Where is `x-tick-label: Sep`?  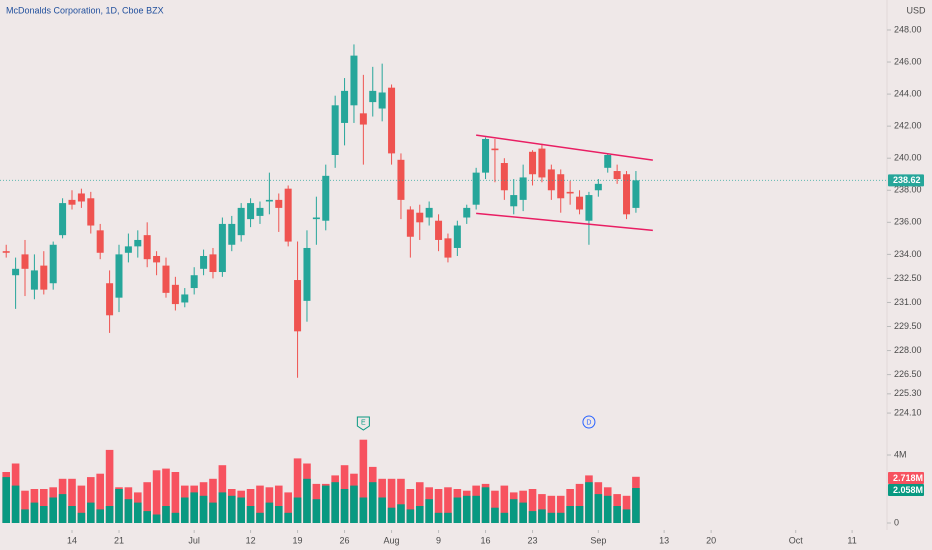
x-tick-label: Sep is located at coordinates (598, 540).